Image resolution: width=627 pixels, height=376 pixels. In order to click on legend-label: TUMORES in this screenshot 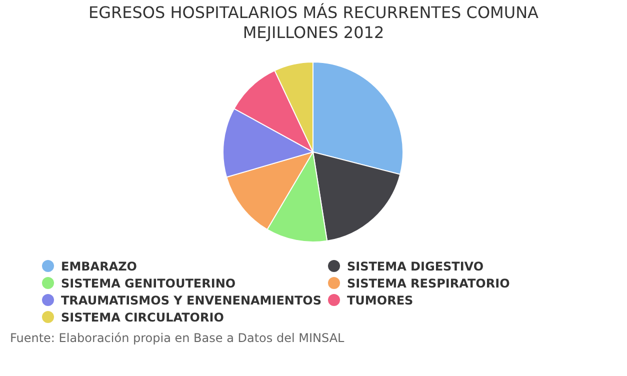, I will do `click(380, 301)`.